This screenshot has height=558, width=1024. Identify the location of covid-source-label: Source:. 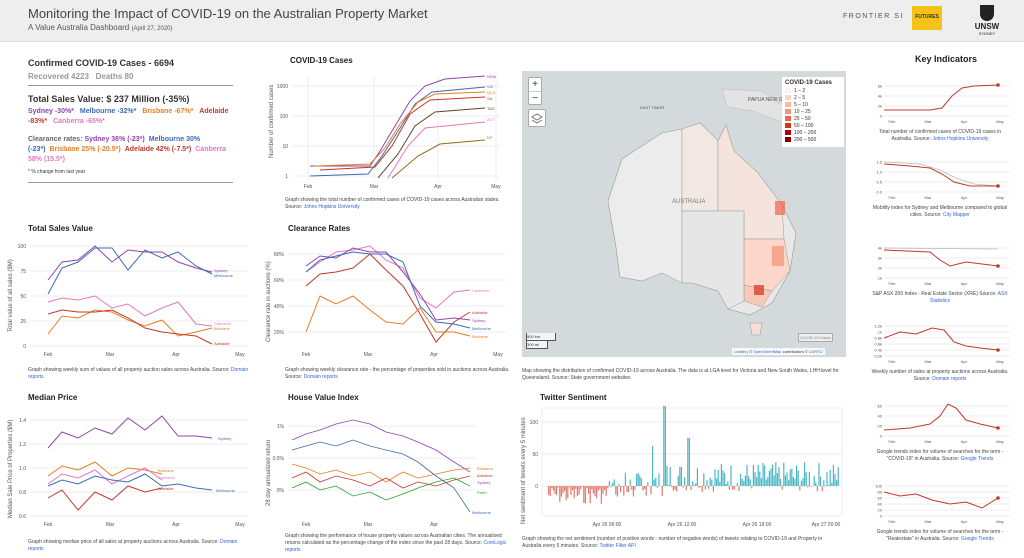
(294, 207).